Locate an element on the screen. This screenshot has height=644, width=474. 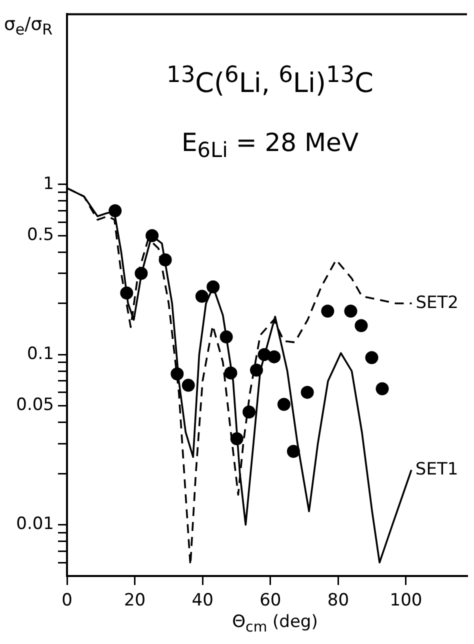
y-tick-label: 0.05 is located at coordinates (35, 405).